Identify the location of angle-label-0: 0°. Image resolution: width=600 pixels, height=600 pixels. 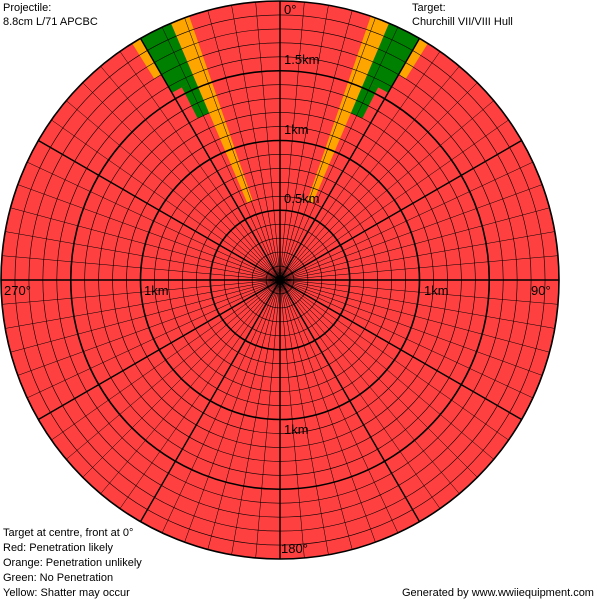
(290, 9).